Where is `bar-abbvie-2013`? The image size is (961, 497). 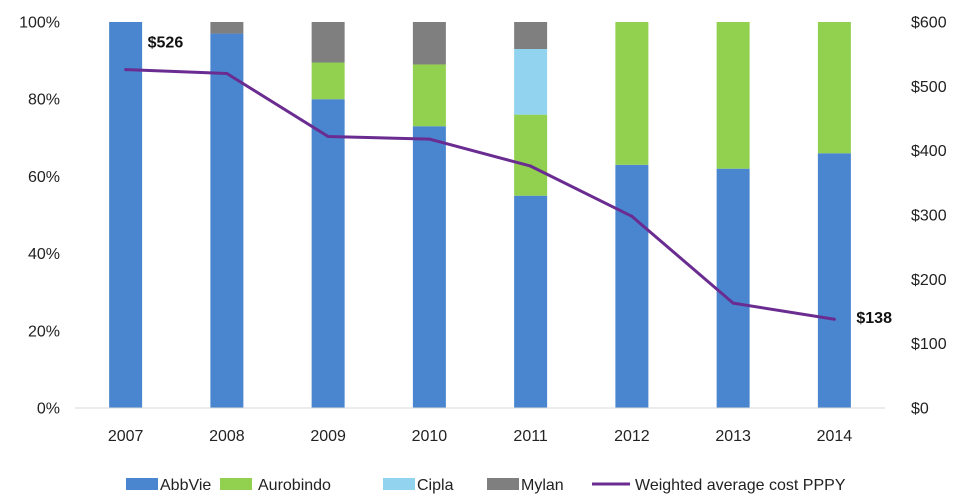 bar-abbvie-2013 is located at coordinates (733, 288).